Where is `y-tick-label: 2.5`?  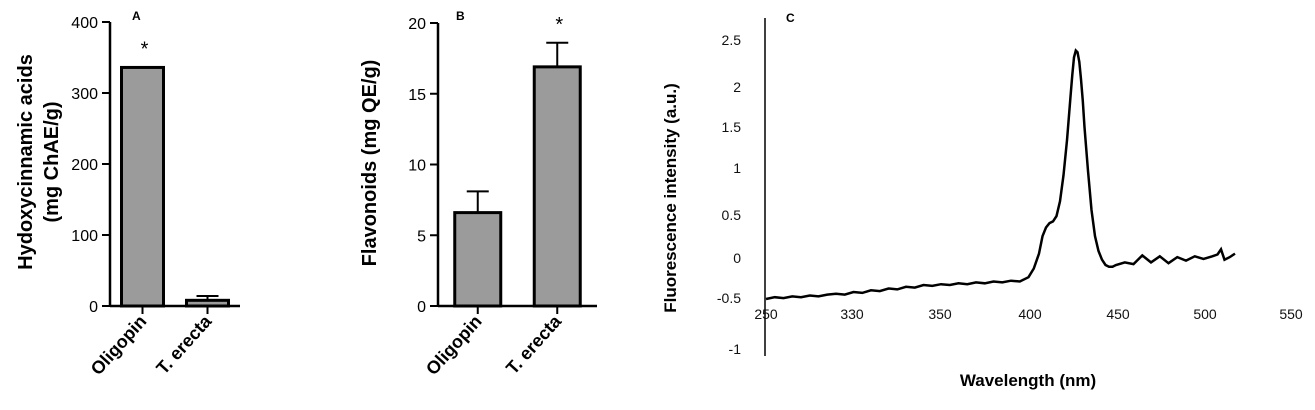 y-tick-label: 2.5 is located at coordinates (732, 40).